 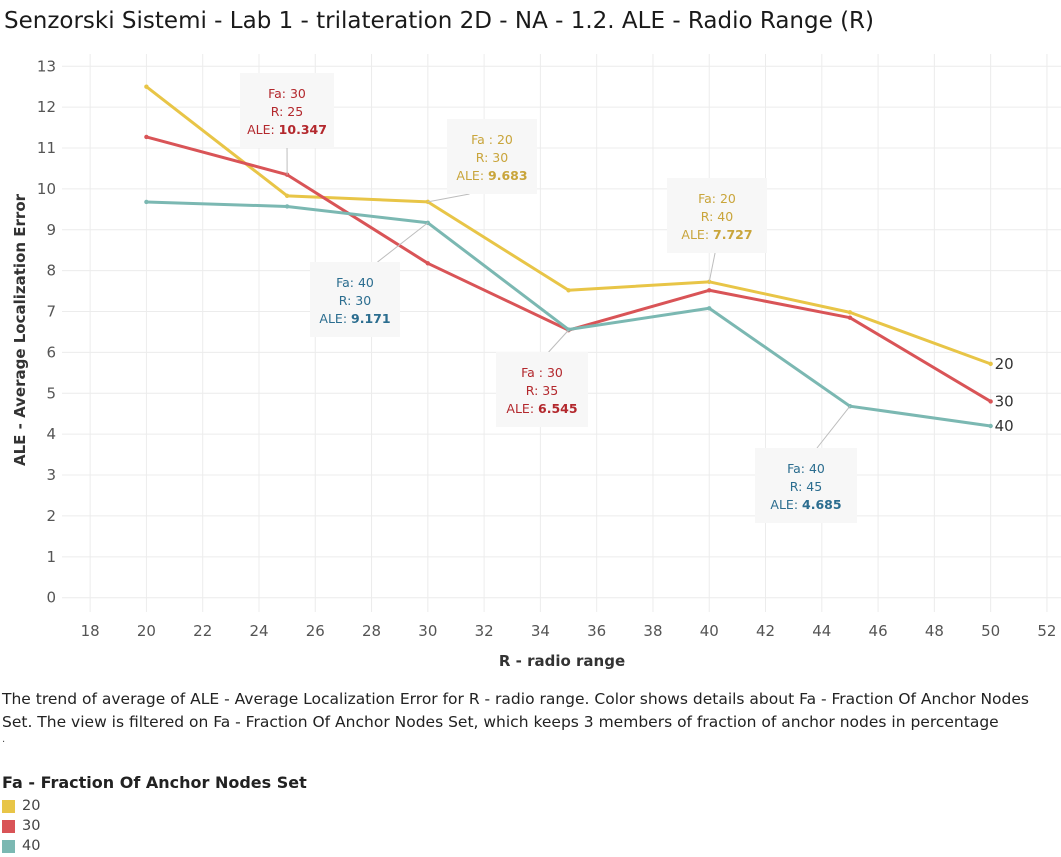 I want to click on annotation-fa: Fa : 20, so click(x=492, y=139).